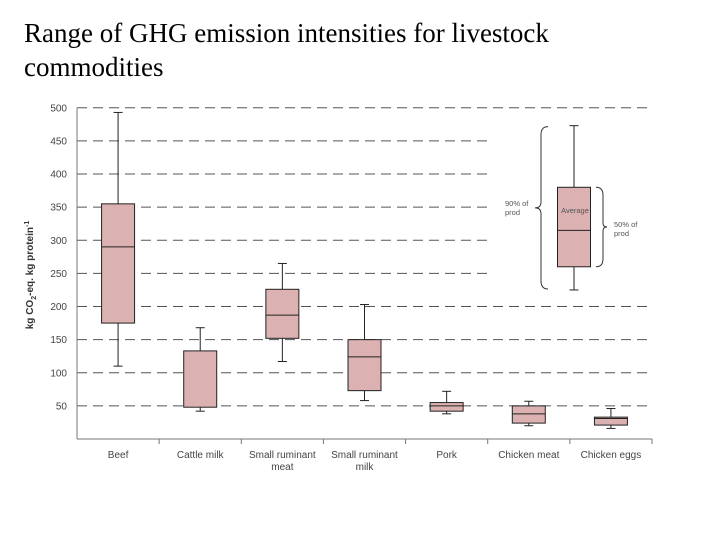  I want to click on y-axis-label: kg CO2-eq. kg protein-1, so click(31, 275).